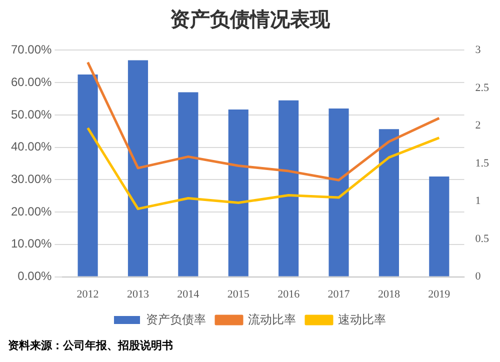  I want to click on y-tick-label: 50.00%, so click(31, 114).